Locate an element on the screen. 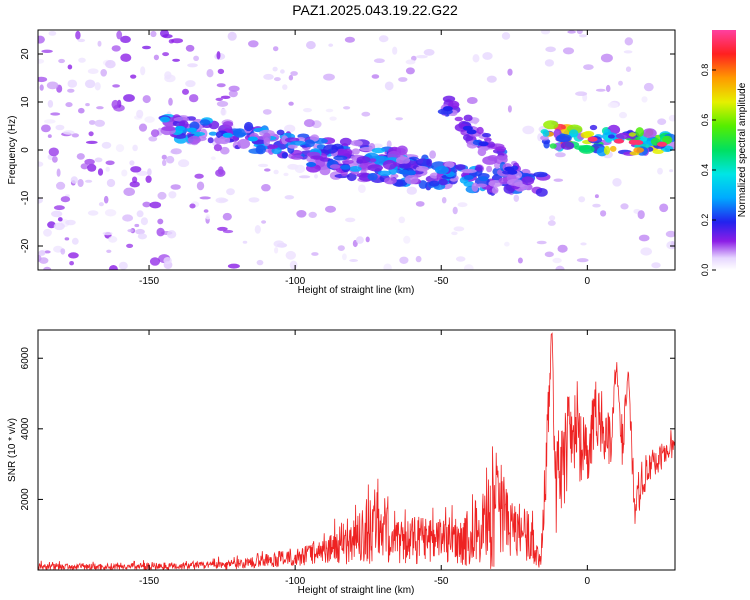  x-tick-label: 0 is located at coordinates (588, 281).